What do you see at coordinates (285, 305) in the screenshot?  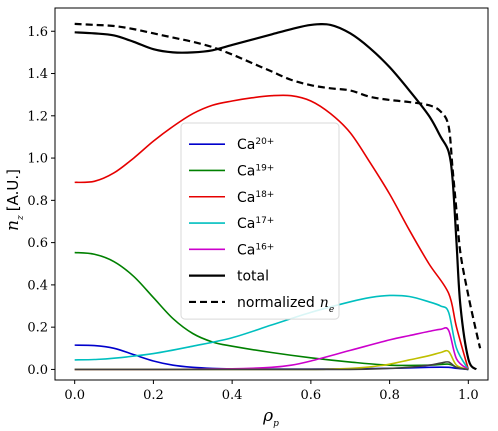 I see `legend-entry: normalized ne` at bounding box center [285, 305].